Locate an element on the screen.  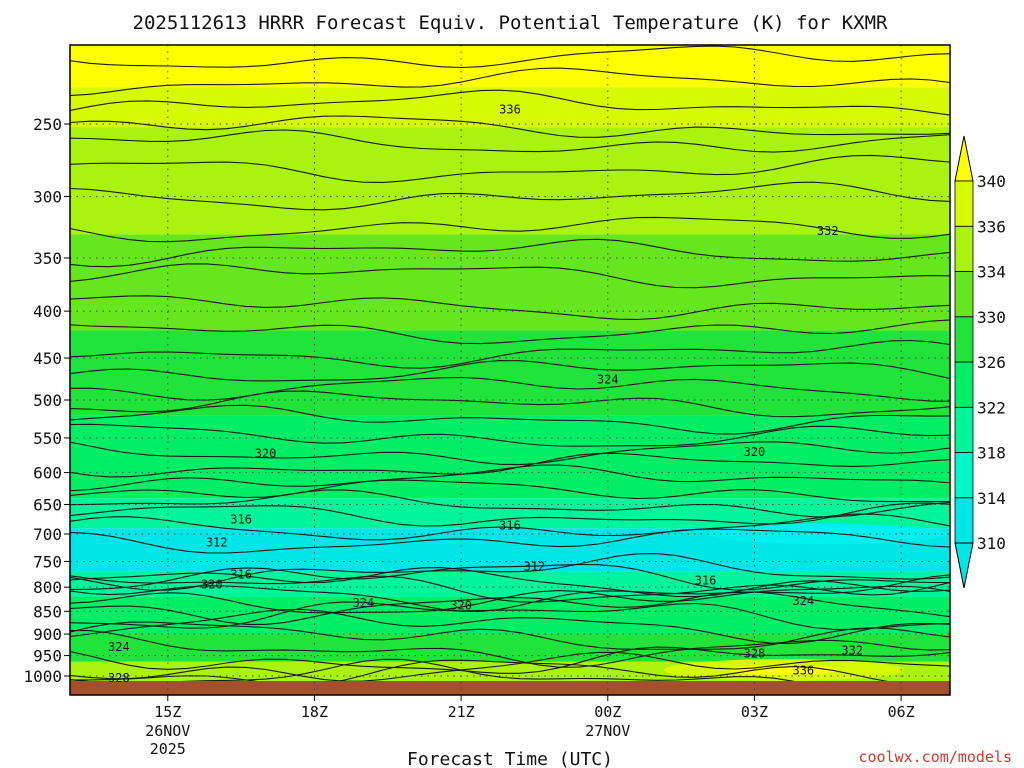
x-tick-sublabel-00Z-0: 27NOV is located at coordinates (607, 731).